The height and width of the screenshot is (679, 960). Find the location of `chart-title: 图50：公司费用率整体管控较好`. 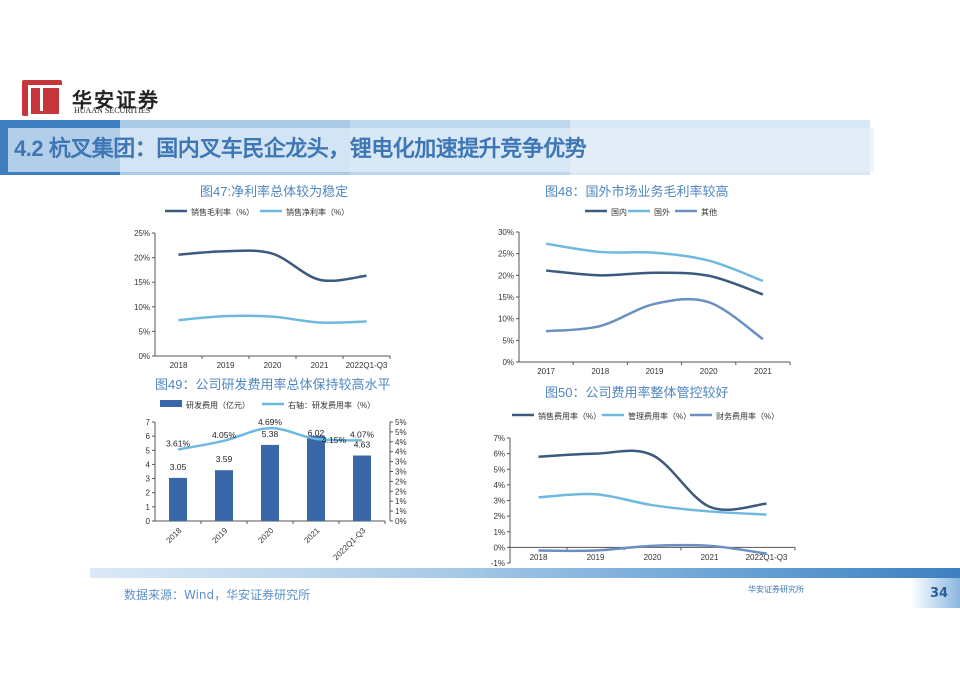

chart-title: 图50：公司费用率整体管控较好 is located at coordinates (636, 392).